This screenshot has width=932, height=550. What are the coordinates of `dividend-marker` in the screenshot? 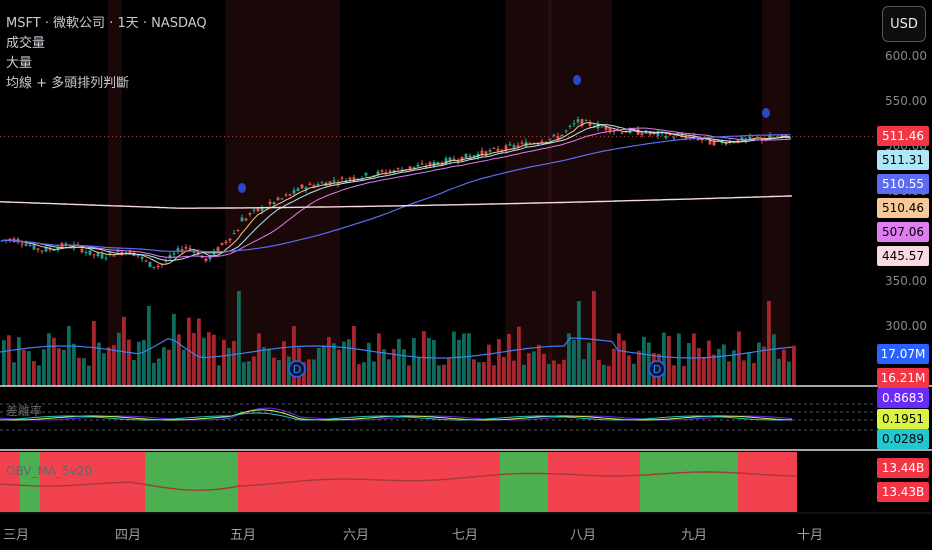 It's located at (297, 369).